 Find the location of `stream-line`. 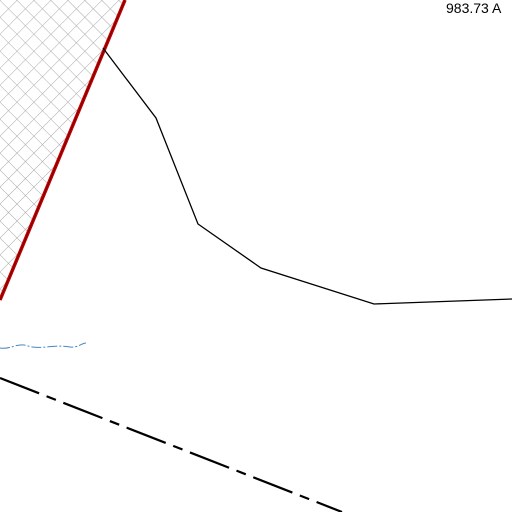

stream-line is located at coordinates (43, 345).